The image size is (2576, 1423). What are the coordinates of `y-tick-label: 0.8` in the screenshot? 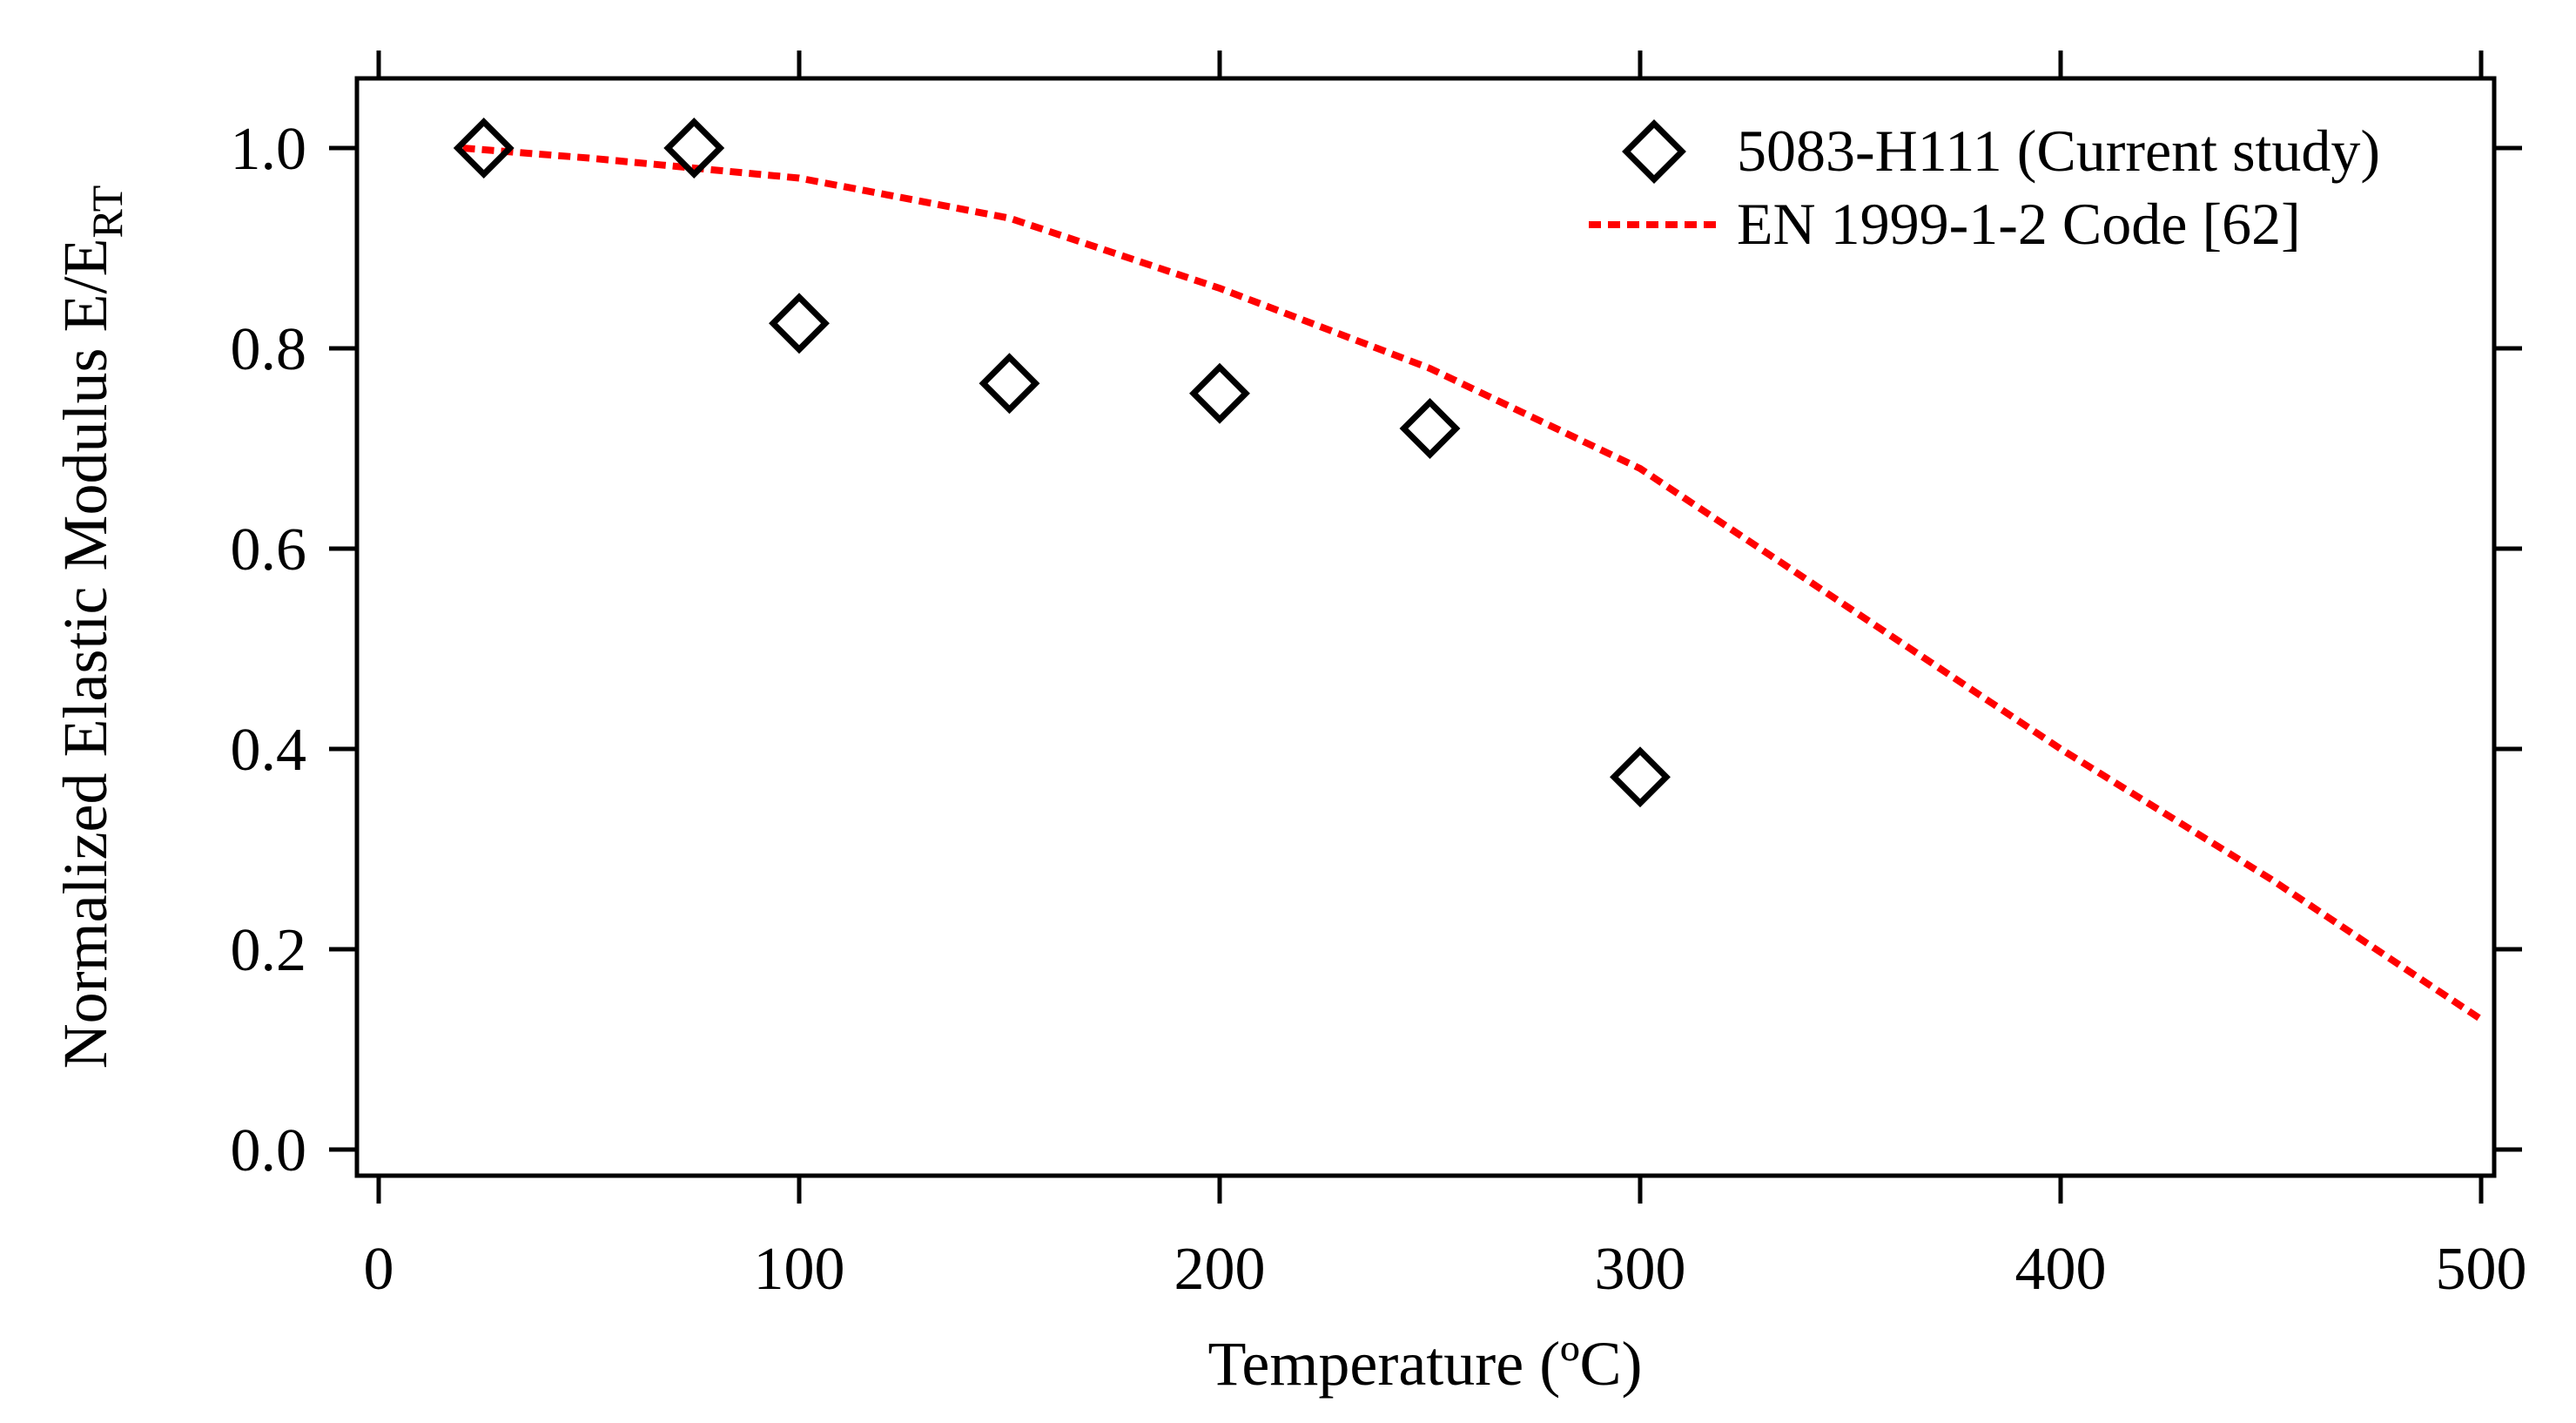 It's located at (269, 350).